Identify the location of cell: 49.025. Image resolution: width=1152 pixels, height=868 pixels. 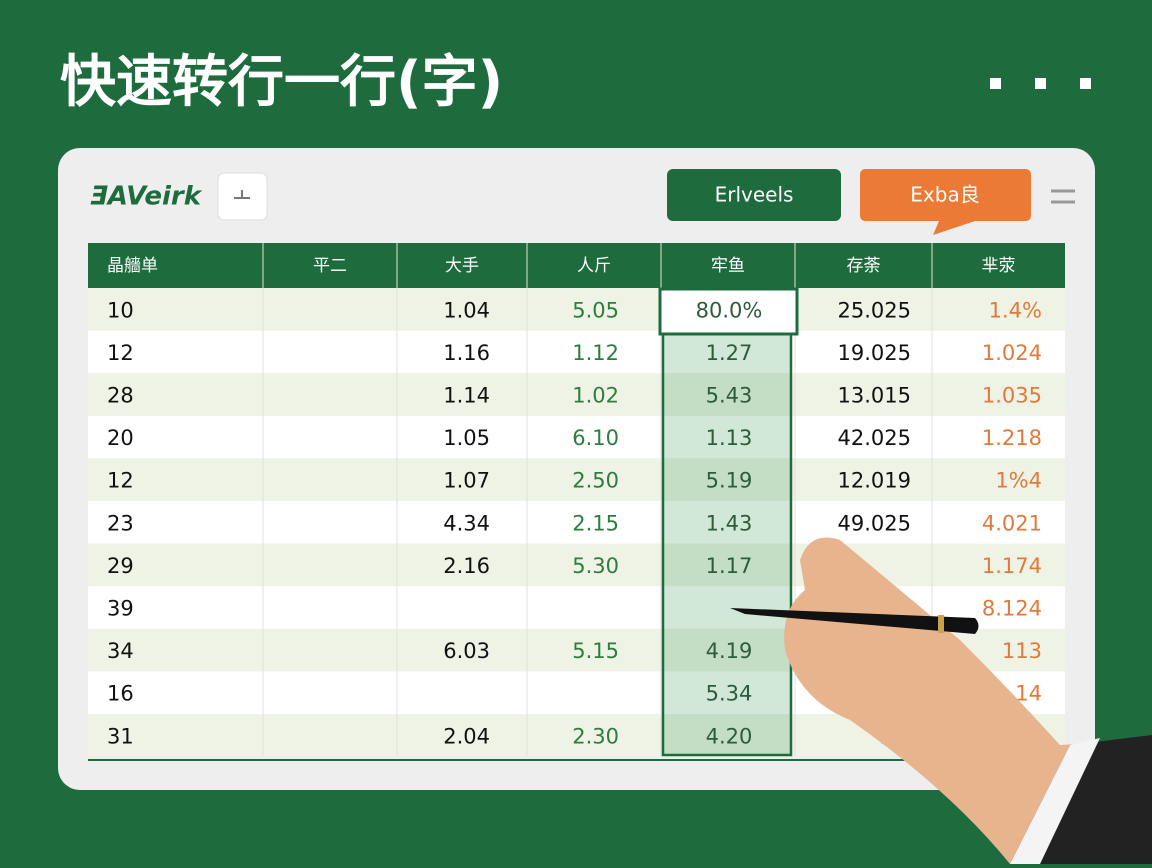
(874, 523).